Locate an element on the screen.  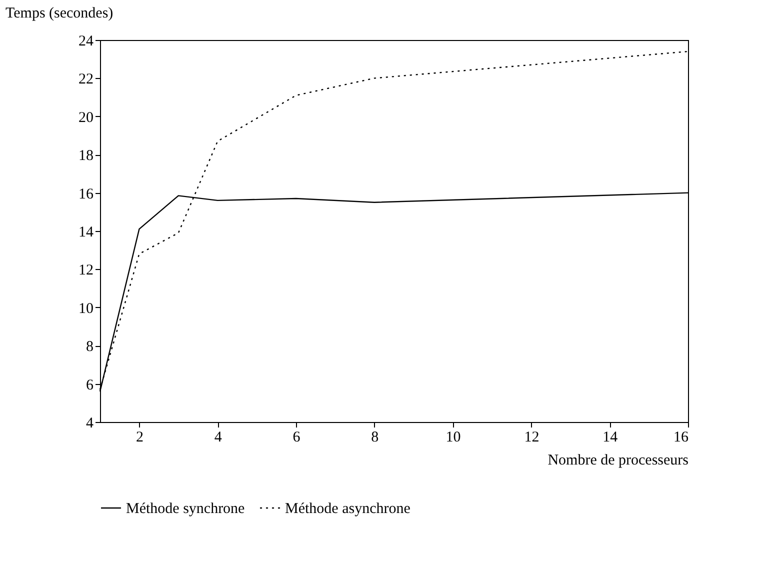
y-tick-label: 18 is located at coordinates (86, 156).